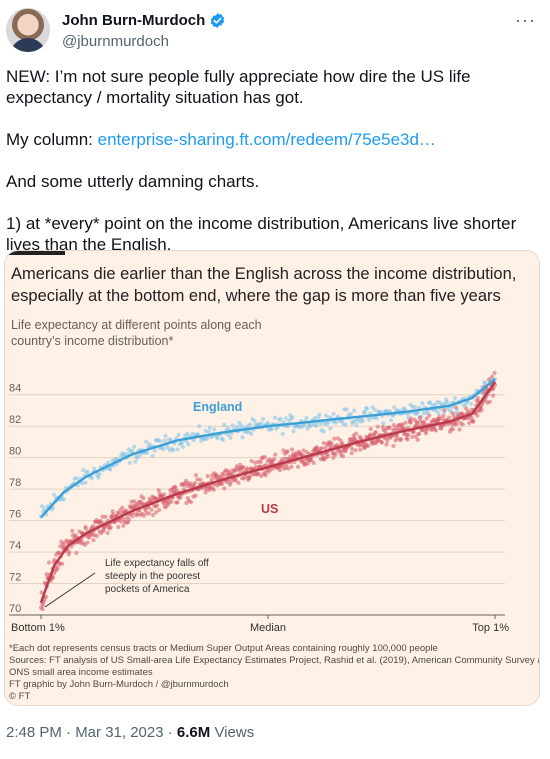  Describe the element at coordinates (490, 628) in the screenshot. I see `x-tick-label: Top 1%` at that location.